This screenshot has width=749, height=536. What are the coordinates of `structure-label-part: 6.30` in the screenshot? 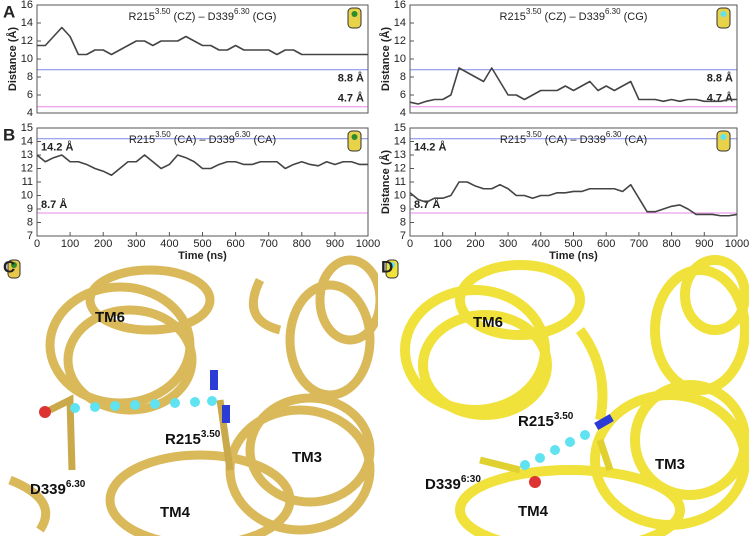 It's located at (76, 484).